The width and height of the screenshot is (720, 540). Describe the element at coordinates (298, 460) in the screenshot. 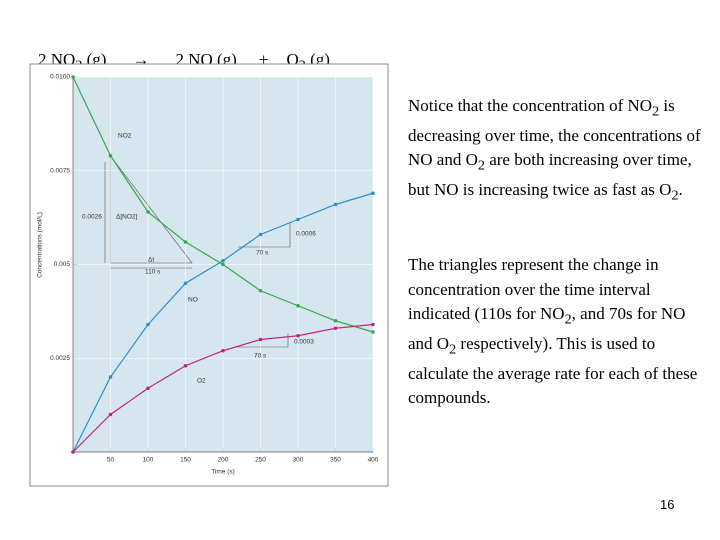

I see `x-tick-label: 300` at that location.